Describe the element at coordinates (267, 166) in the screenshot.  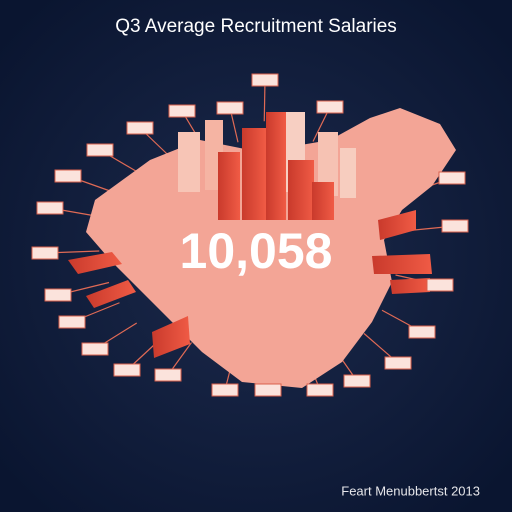
I see `buildings` at that location.